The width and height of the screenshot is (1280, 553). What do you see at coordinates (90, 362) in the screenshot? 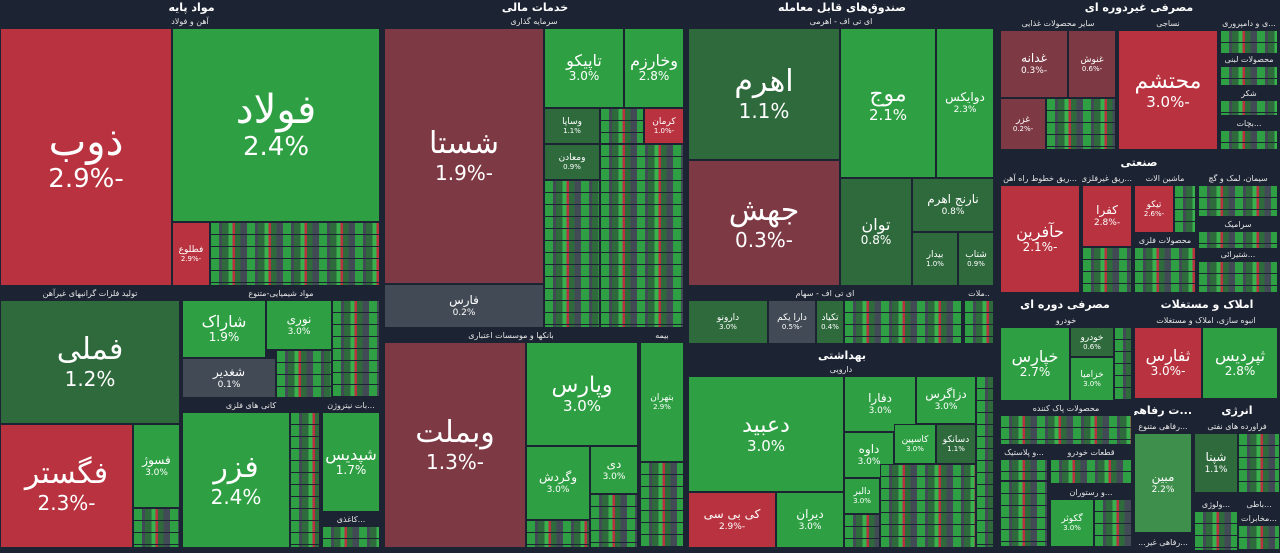
I see `tile-fameli: فملی 1.2%` at bounding box center [90, 362].